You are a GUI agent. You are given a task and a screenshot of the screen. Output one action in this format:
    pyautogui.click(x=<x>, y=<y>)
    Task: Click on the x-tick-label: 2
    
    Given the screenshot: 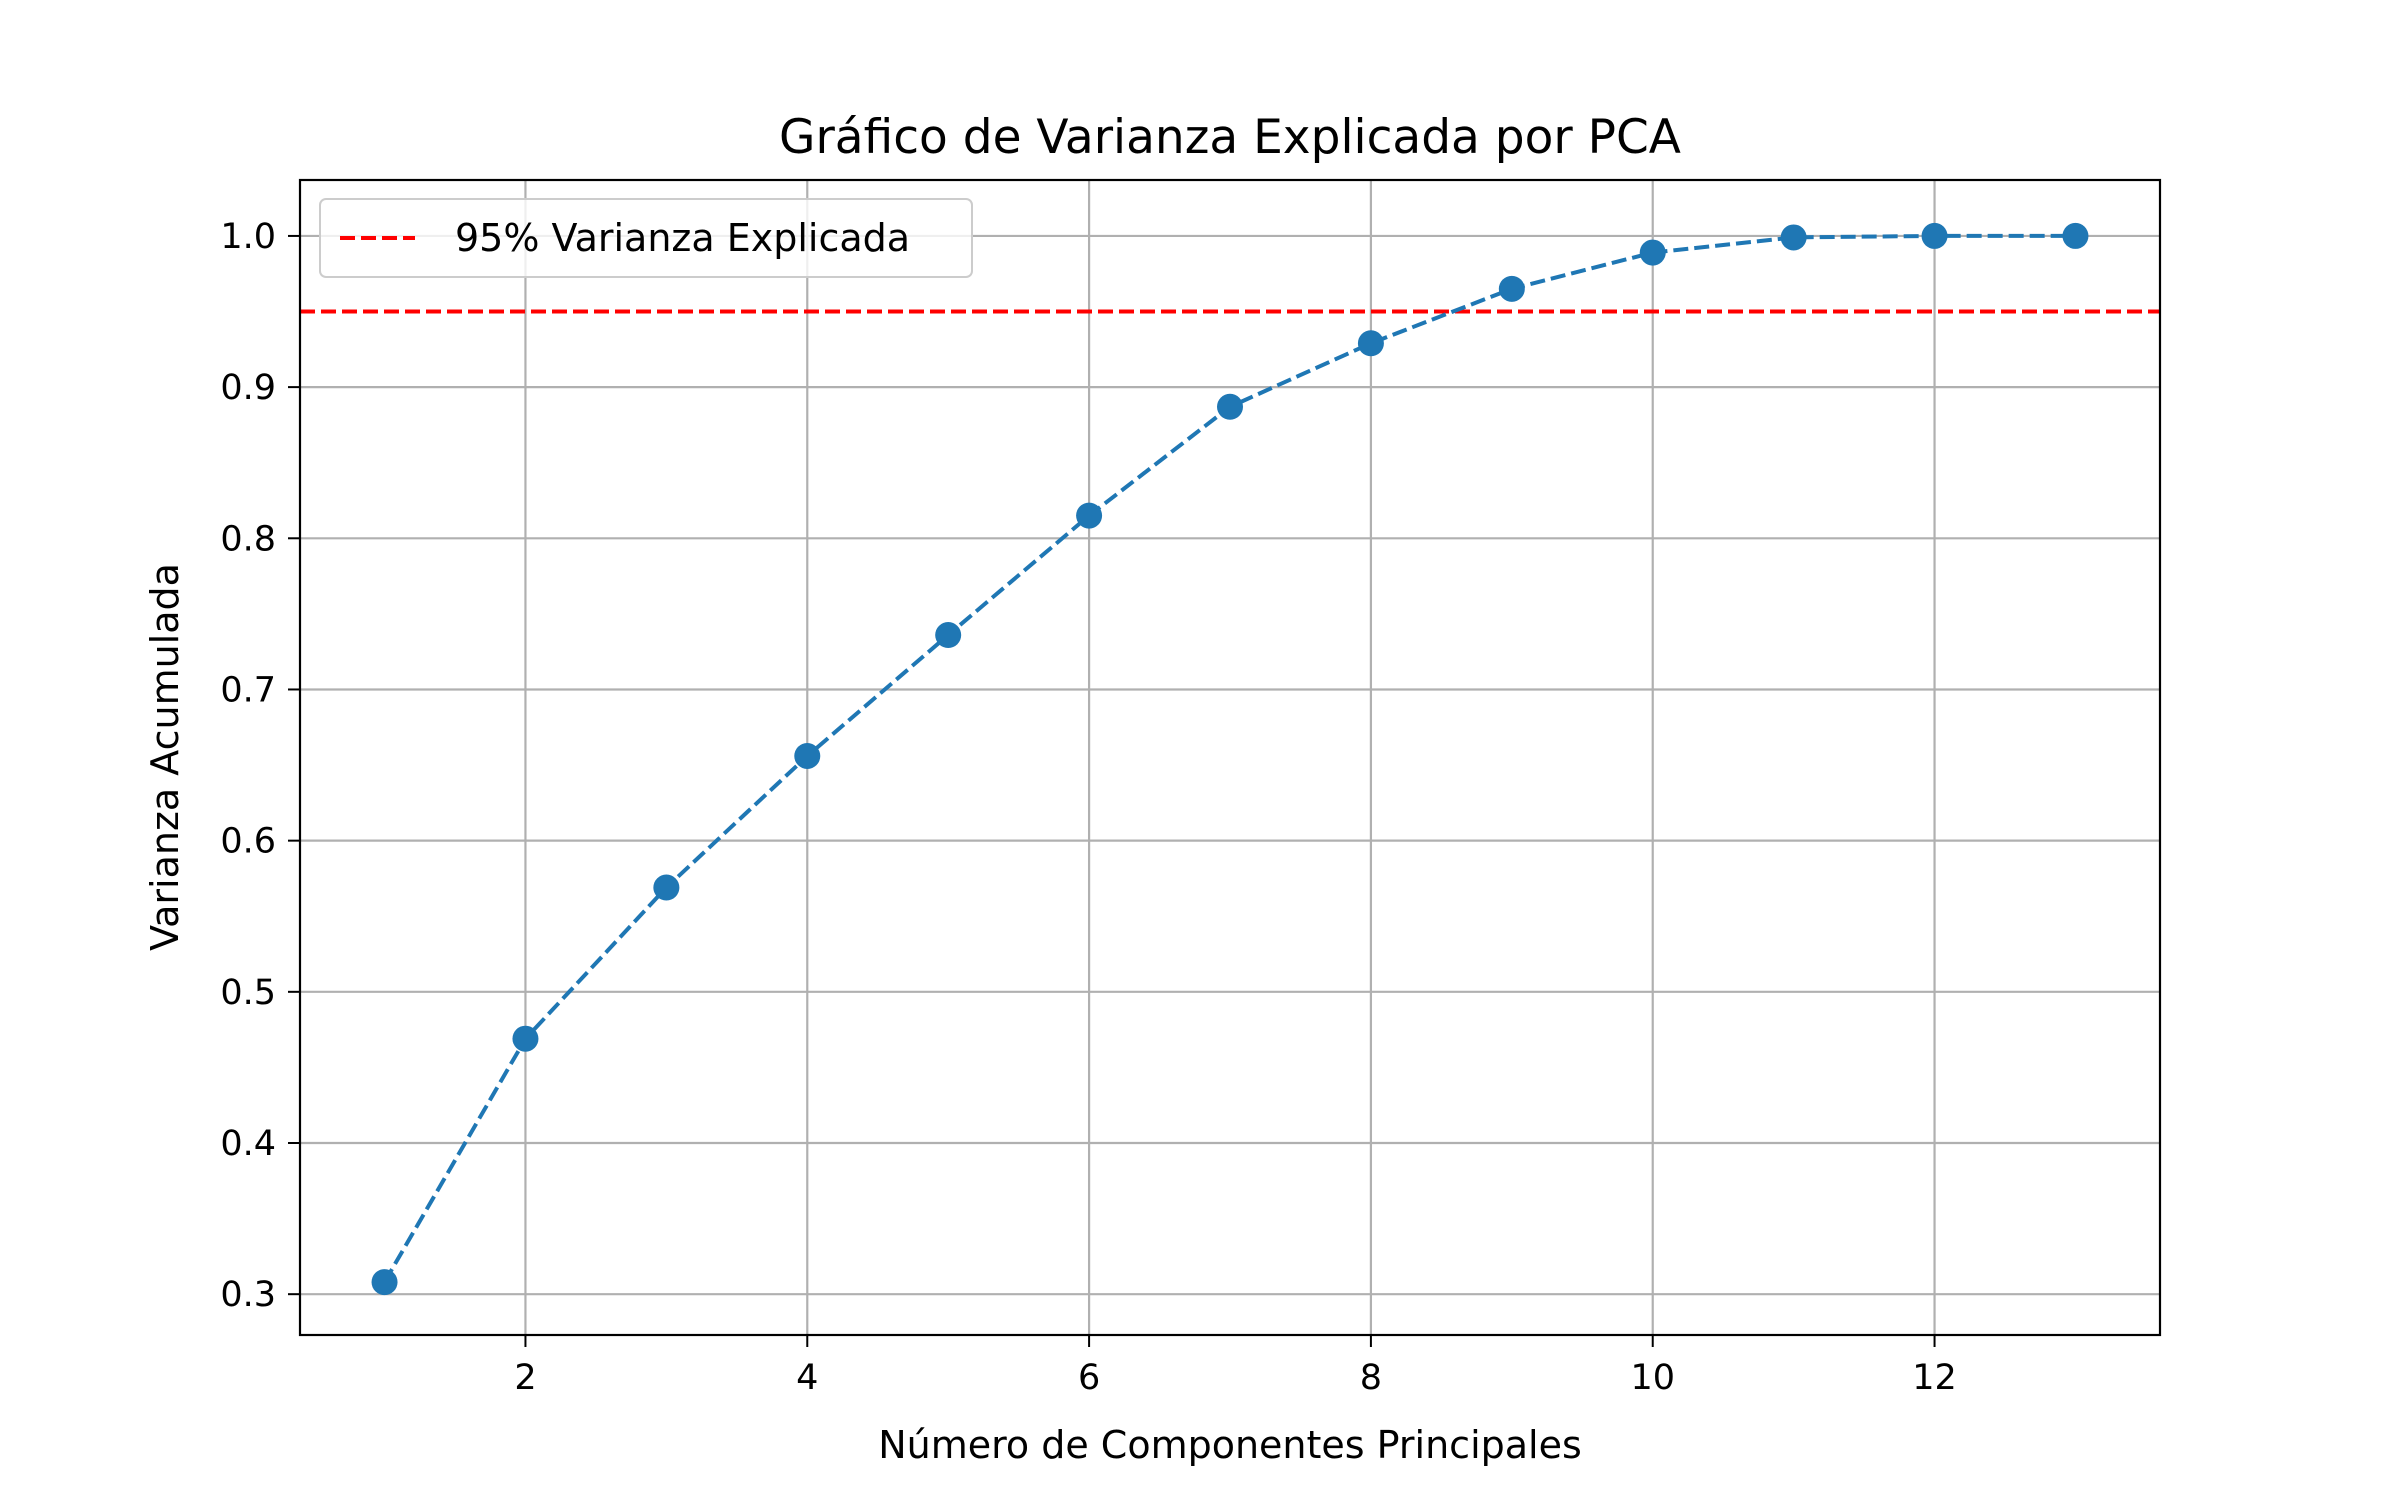 What is the action you would take?
    pyautogui.click(x=525, y=1378)
    